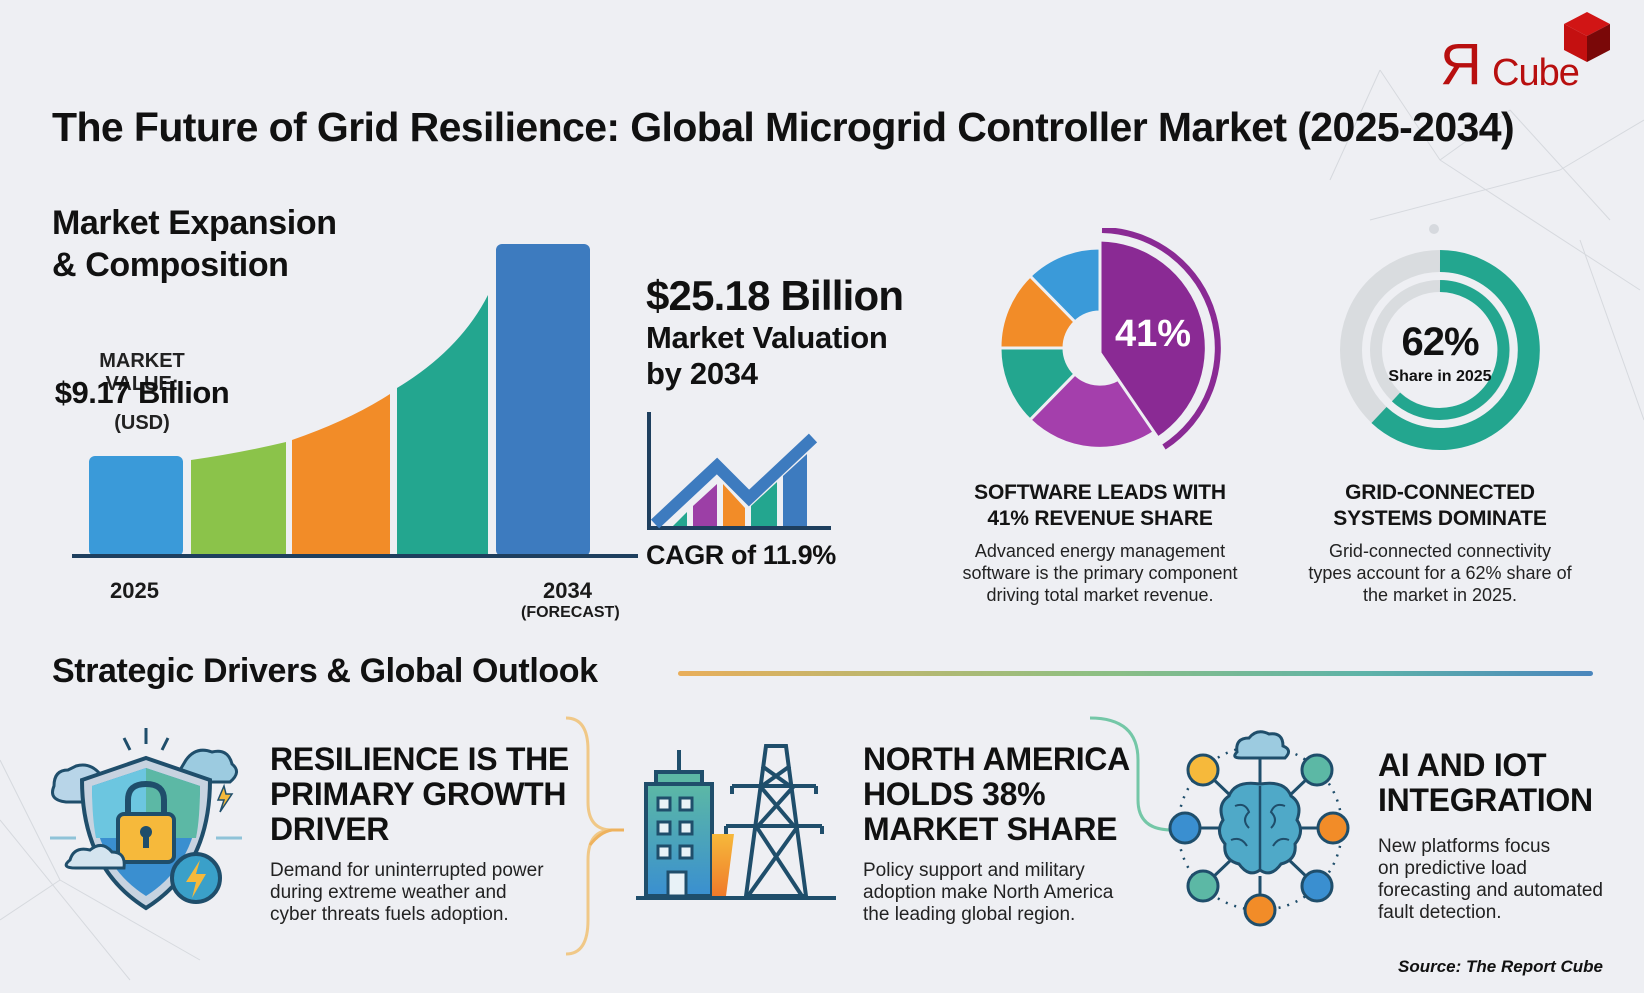 This screenshot has width=1644, height=993. Describe the element at coordinates (1587, 37) in the screenshot. I see `cube-icon` at that location.